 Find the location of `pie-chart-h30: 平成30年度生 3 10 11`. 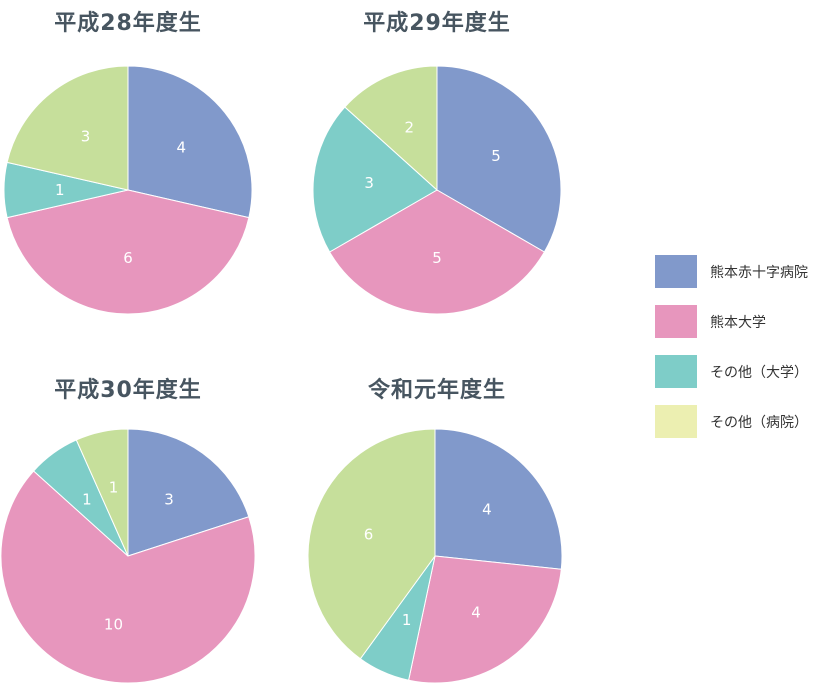

pie-chart-h30: 平成30年度生 3 10 11 is located at coordinates (128, 530).